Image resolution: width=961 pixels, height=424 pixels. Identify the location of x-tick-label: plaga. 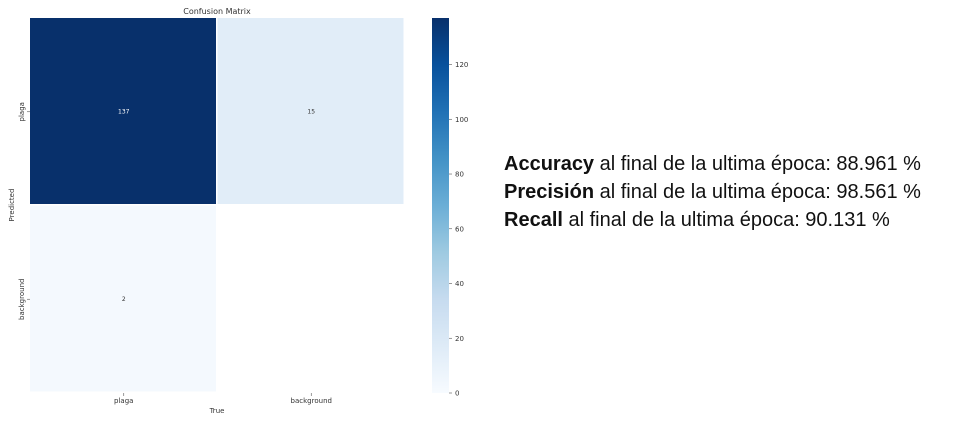
(123, 401).